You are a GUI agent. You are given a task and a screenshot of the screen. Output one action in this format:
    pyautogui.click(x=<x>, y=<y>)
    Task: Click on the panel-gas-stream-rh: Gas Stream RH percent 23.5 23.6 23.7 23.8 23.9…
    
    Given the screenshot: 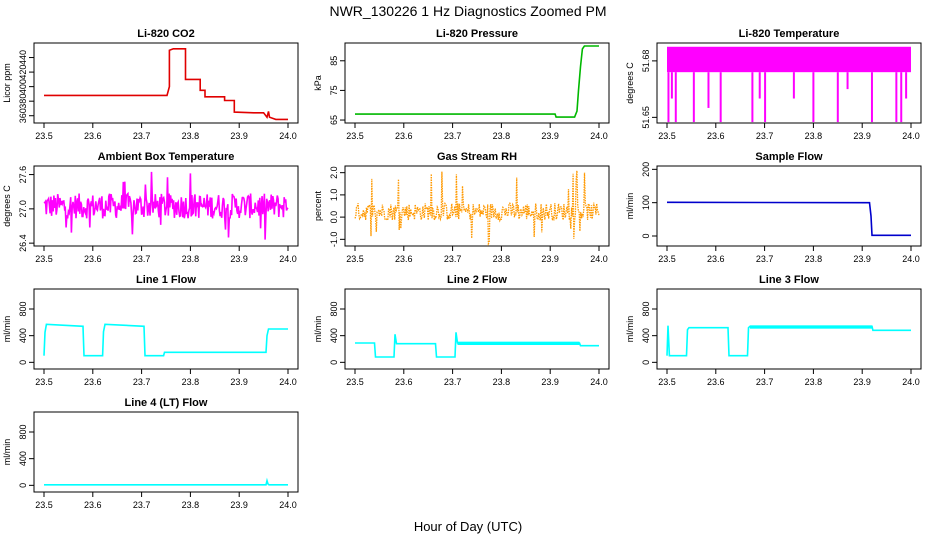 What is the action you would take?
    pyautogui.click(x=461, y=207)
    